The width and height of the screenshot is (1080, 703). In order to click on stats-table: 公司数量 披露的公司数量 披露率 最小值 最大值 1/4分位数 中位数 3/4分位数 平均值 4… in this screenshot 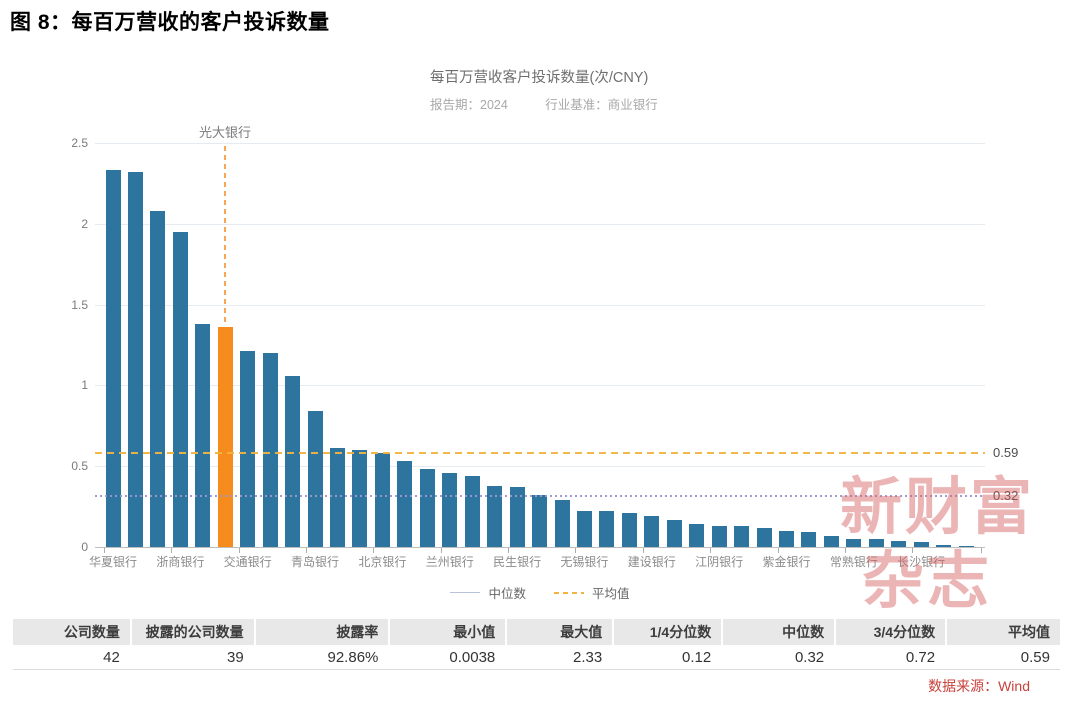, I will do `click(536, 644)`.